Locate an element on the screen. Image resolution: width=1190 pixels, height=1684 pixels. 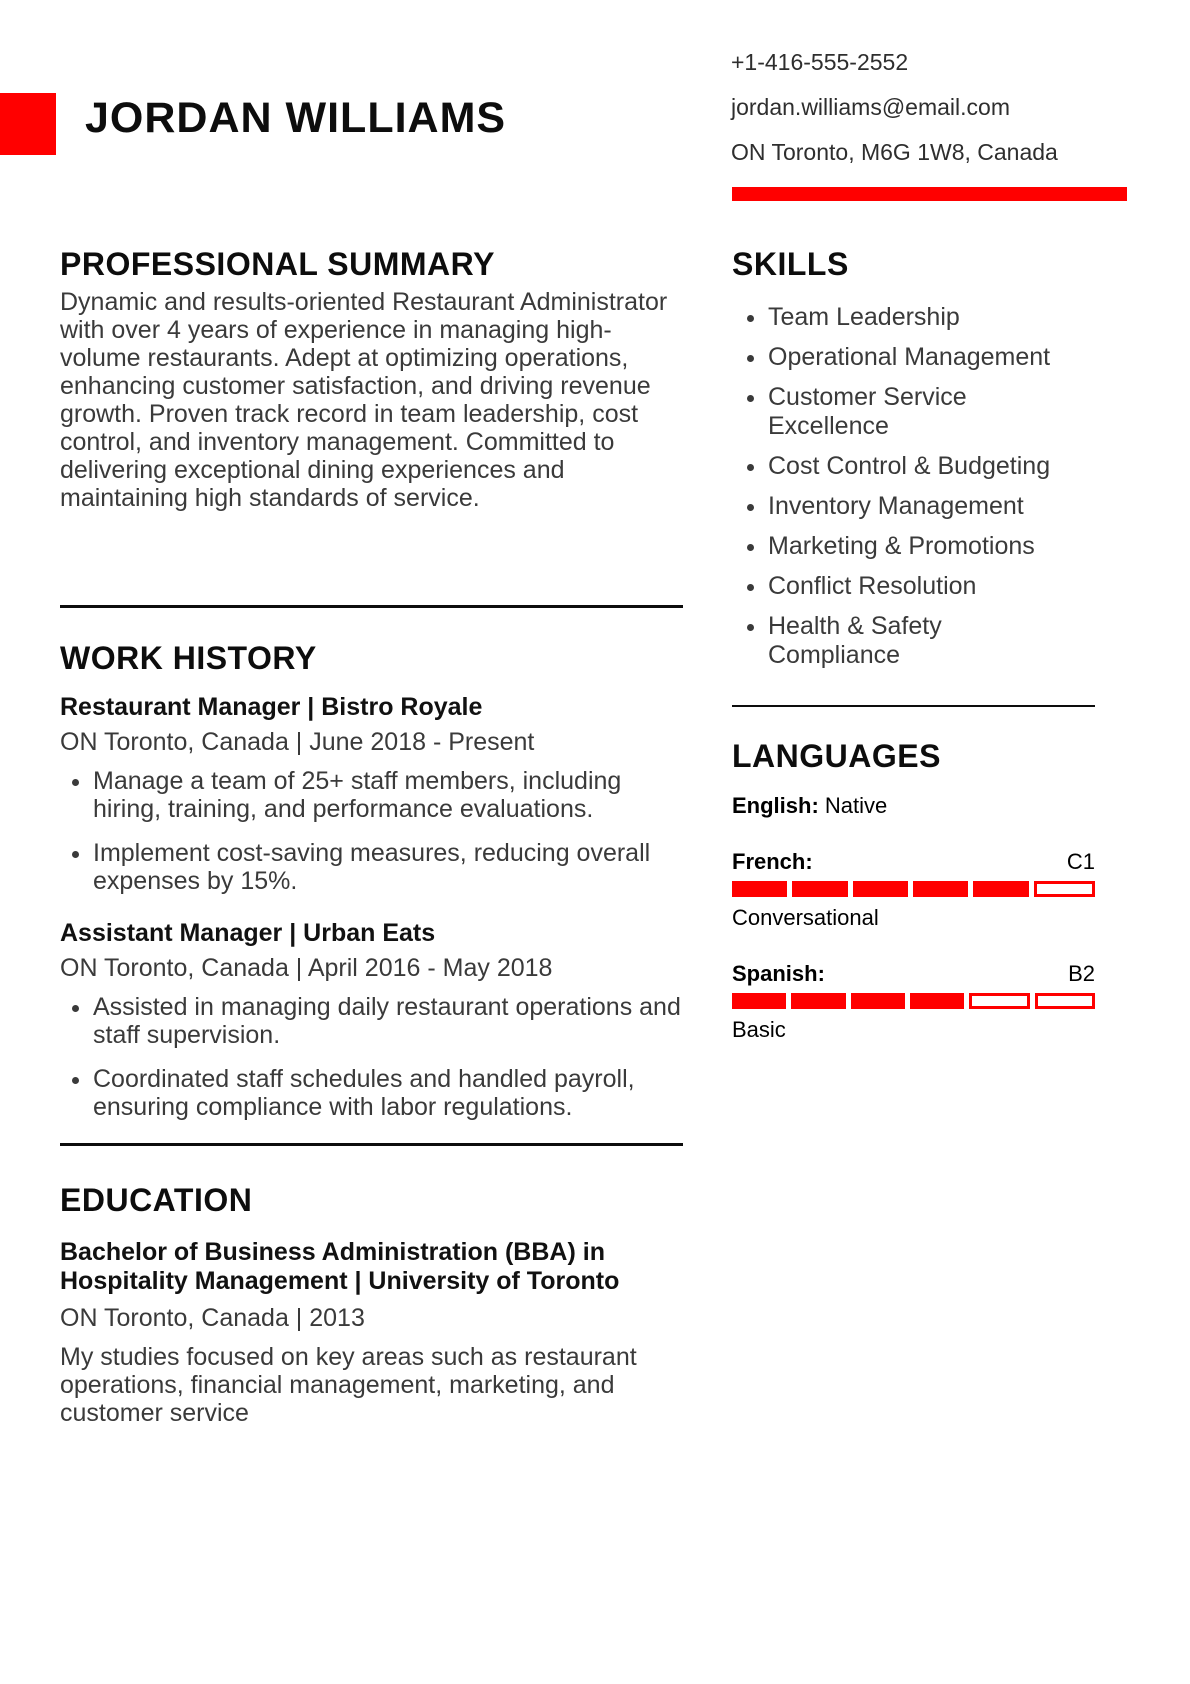
section-heading-languages: LANGUAGES is located at coordinates (836, 756).